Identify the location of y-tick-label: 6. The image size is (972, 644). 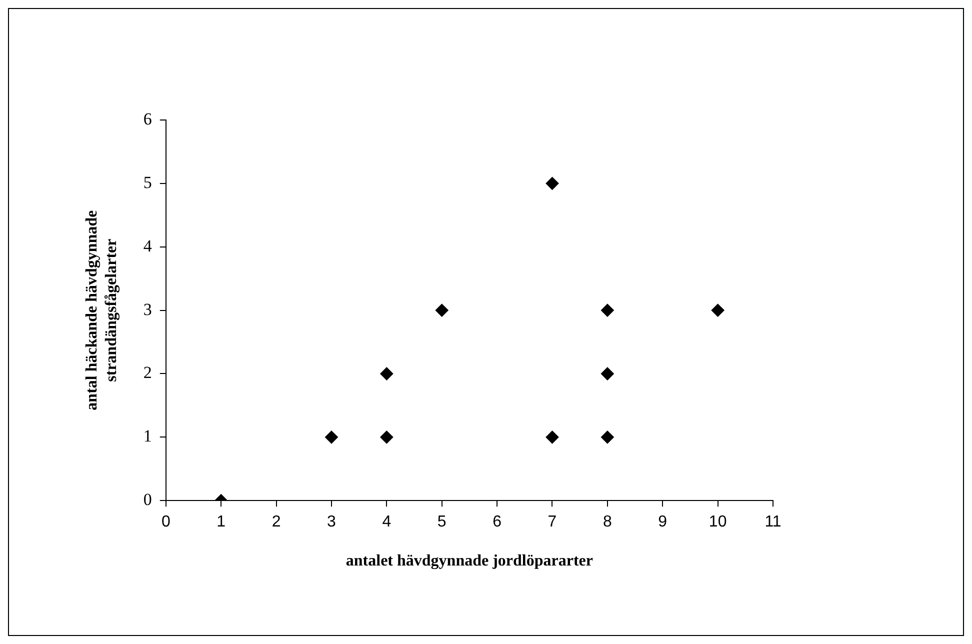
(147, 118).